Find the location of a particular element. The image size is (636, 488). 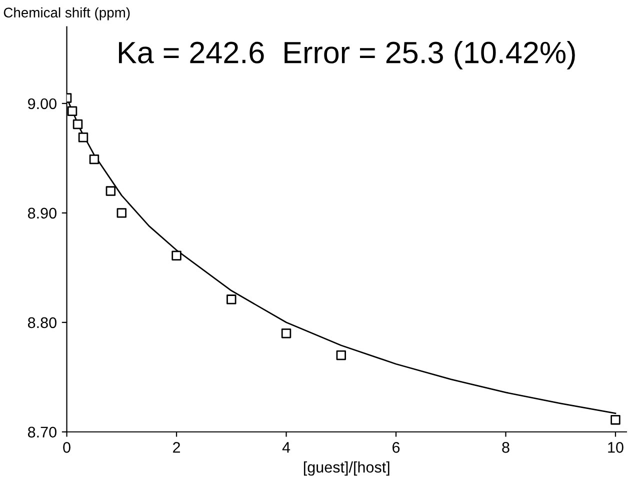

x-tick-label: 6 is located at coordinates (396, 447).